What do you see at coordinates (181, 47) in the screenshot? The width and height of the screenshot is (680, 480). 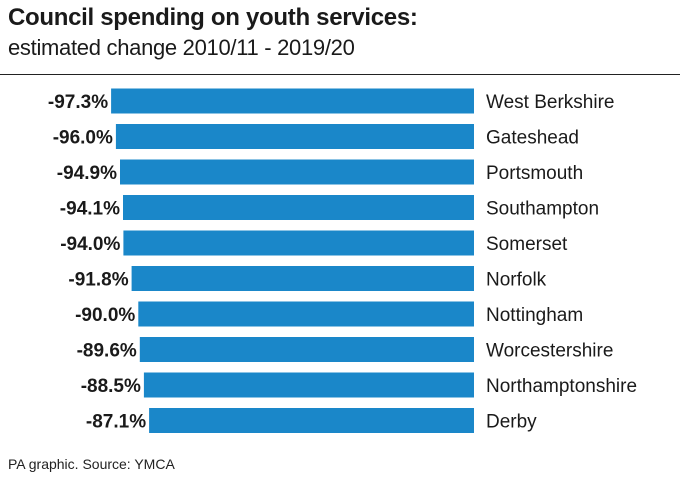 I see `chart-subtitle: estimated change 2010/11 - 2019/20` at bounding box center [181, 47].